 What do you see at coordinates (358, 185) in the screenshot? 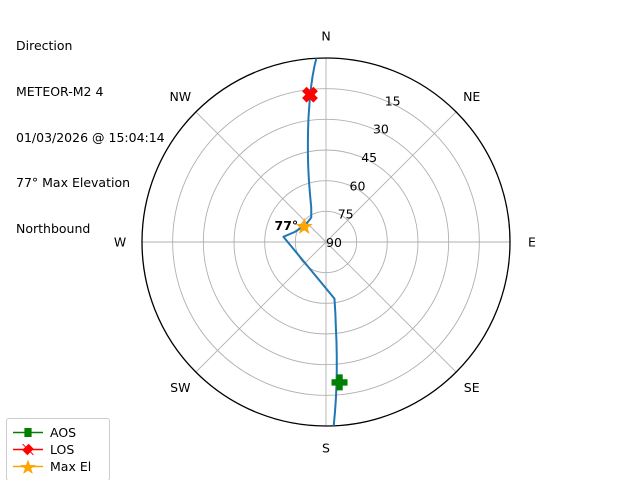
I see `elevation-tick-60: 60` at bounding box center [358, 185].